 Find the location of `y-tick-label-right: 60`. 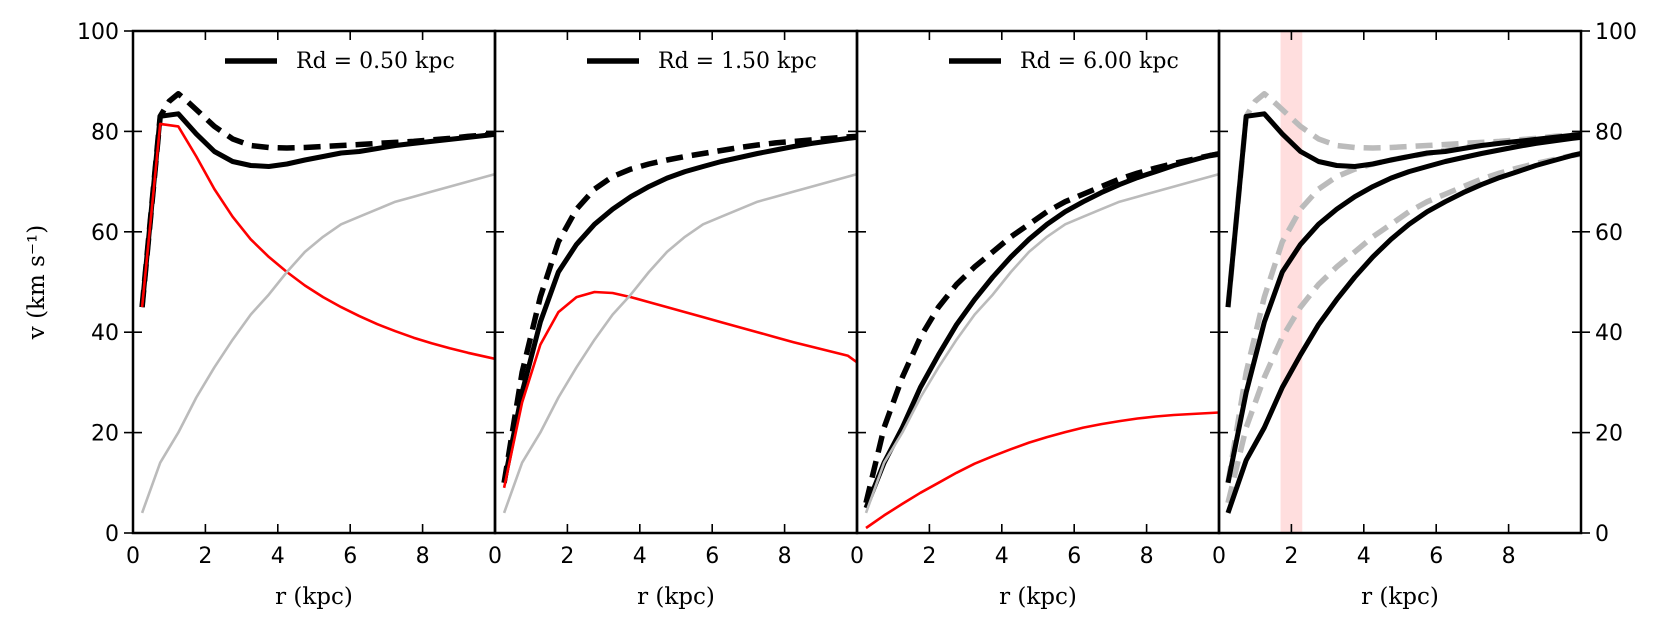

y-tick-label-right: 60 is located at coordinates (1609, 233).